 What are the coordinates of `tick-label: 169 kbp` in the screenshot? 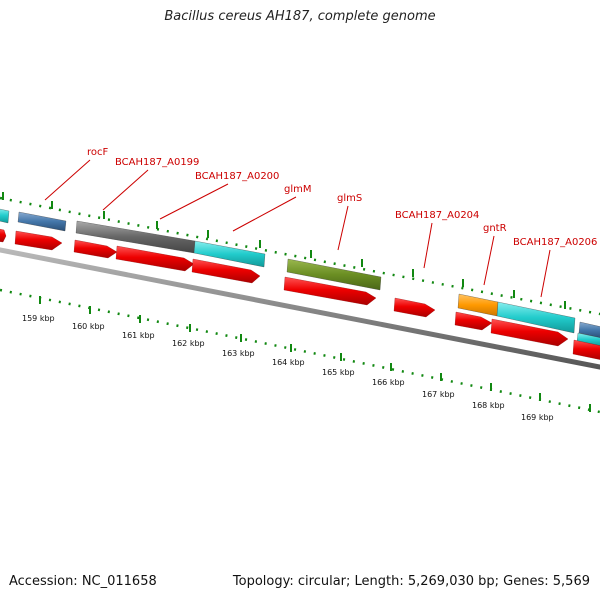 It's located at (537, 417).